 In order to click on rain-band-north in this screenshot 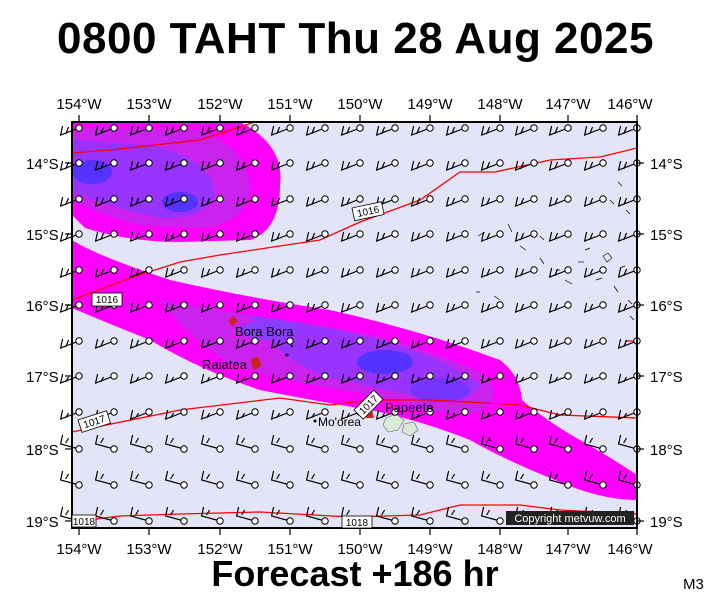, I will do `click(176, 182)`.